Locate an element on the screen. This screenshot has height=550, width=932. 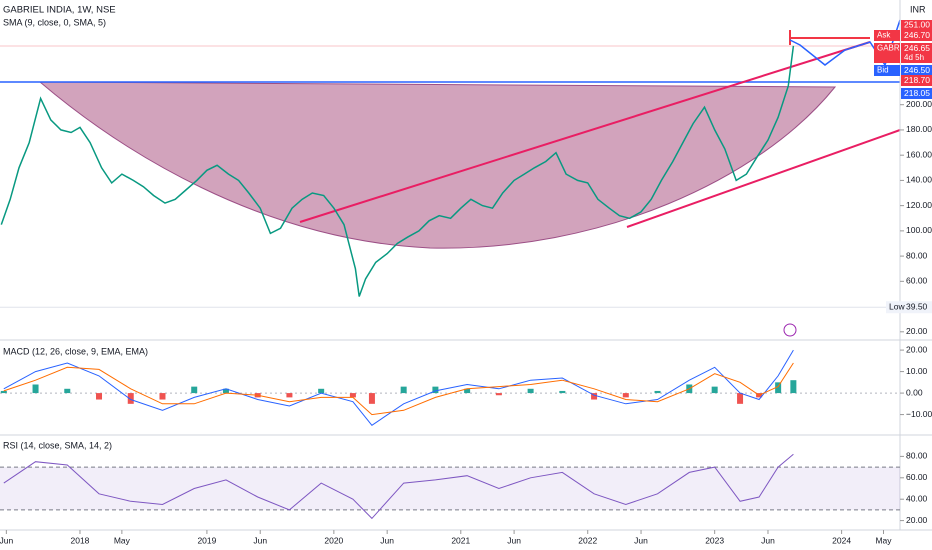
y-tick-label: 40.00 is located at coordinates (917, 498).